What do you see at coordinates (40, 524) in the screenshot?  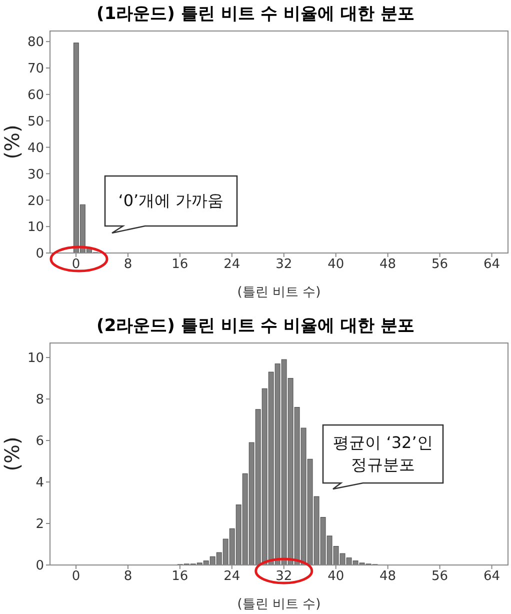 I see `y-tick-label: 2` at bounding box center [40, 524].